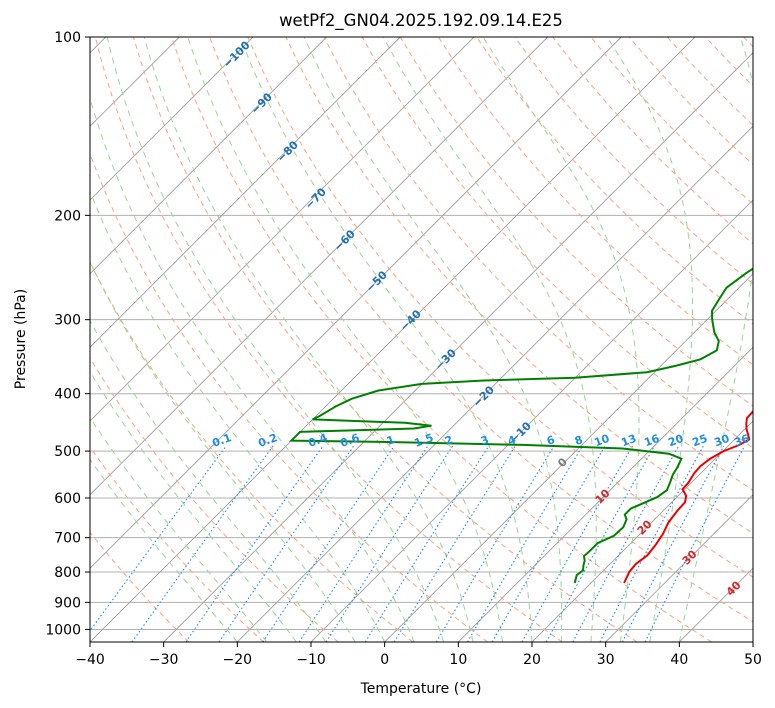 The image size is (775, 708). Describe the element at coordinates (421, 689) in the screenshot. I see `x-axis-title: Temperature (°C)` at that location.